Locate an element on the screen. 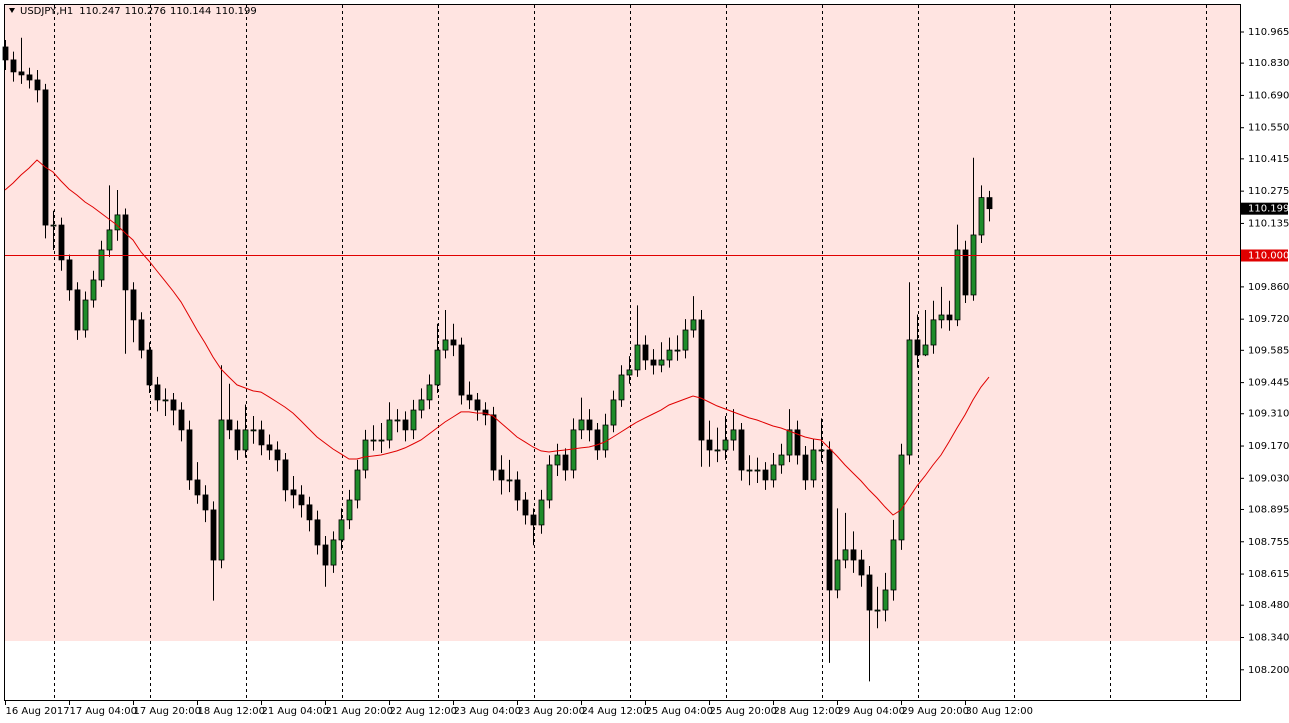 The image size is (1289, 723). menu-arrow is located at coordinates (12, 10).